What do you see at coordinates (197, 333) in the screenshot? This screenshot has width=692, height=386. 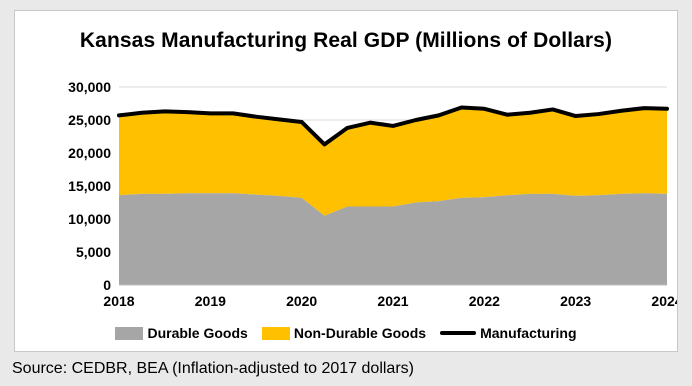 I see `legend-label-durable: Durable Goods` at bounding box center [197, 333].